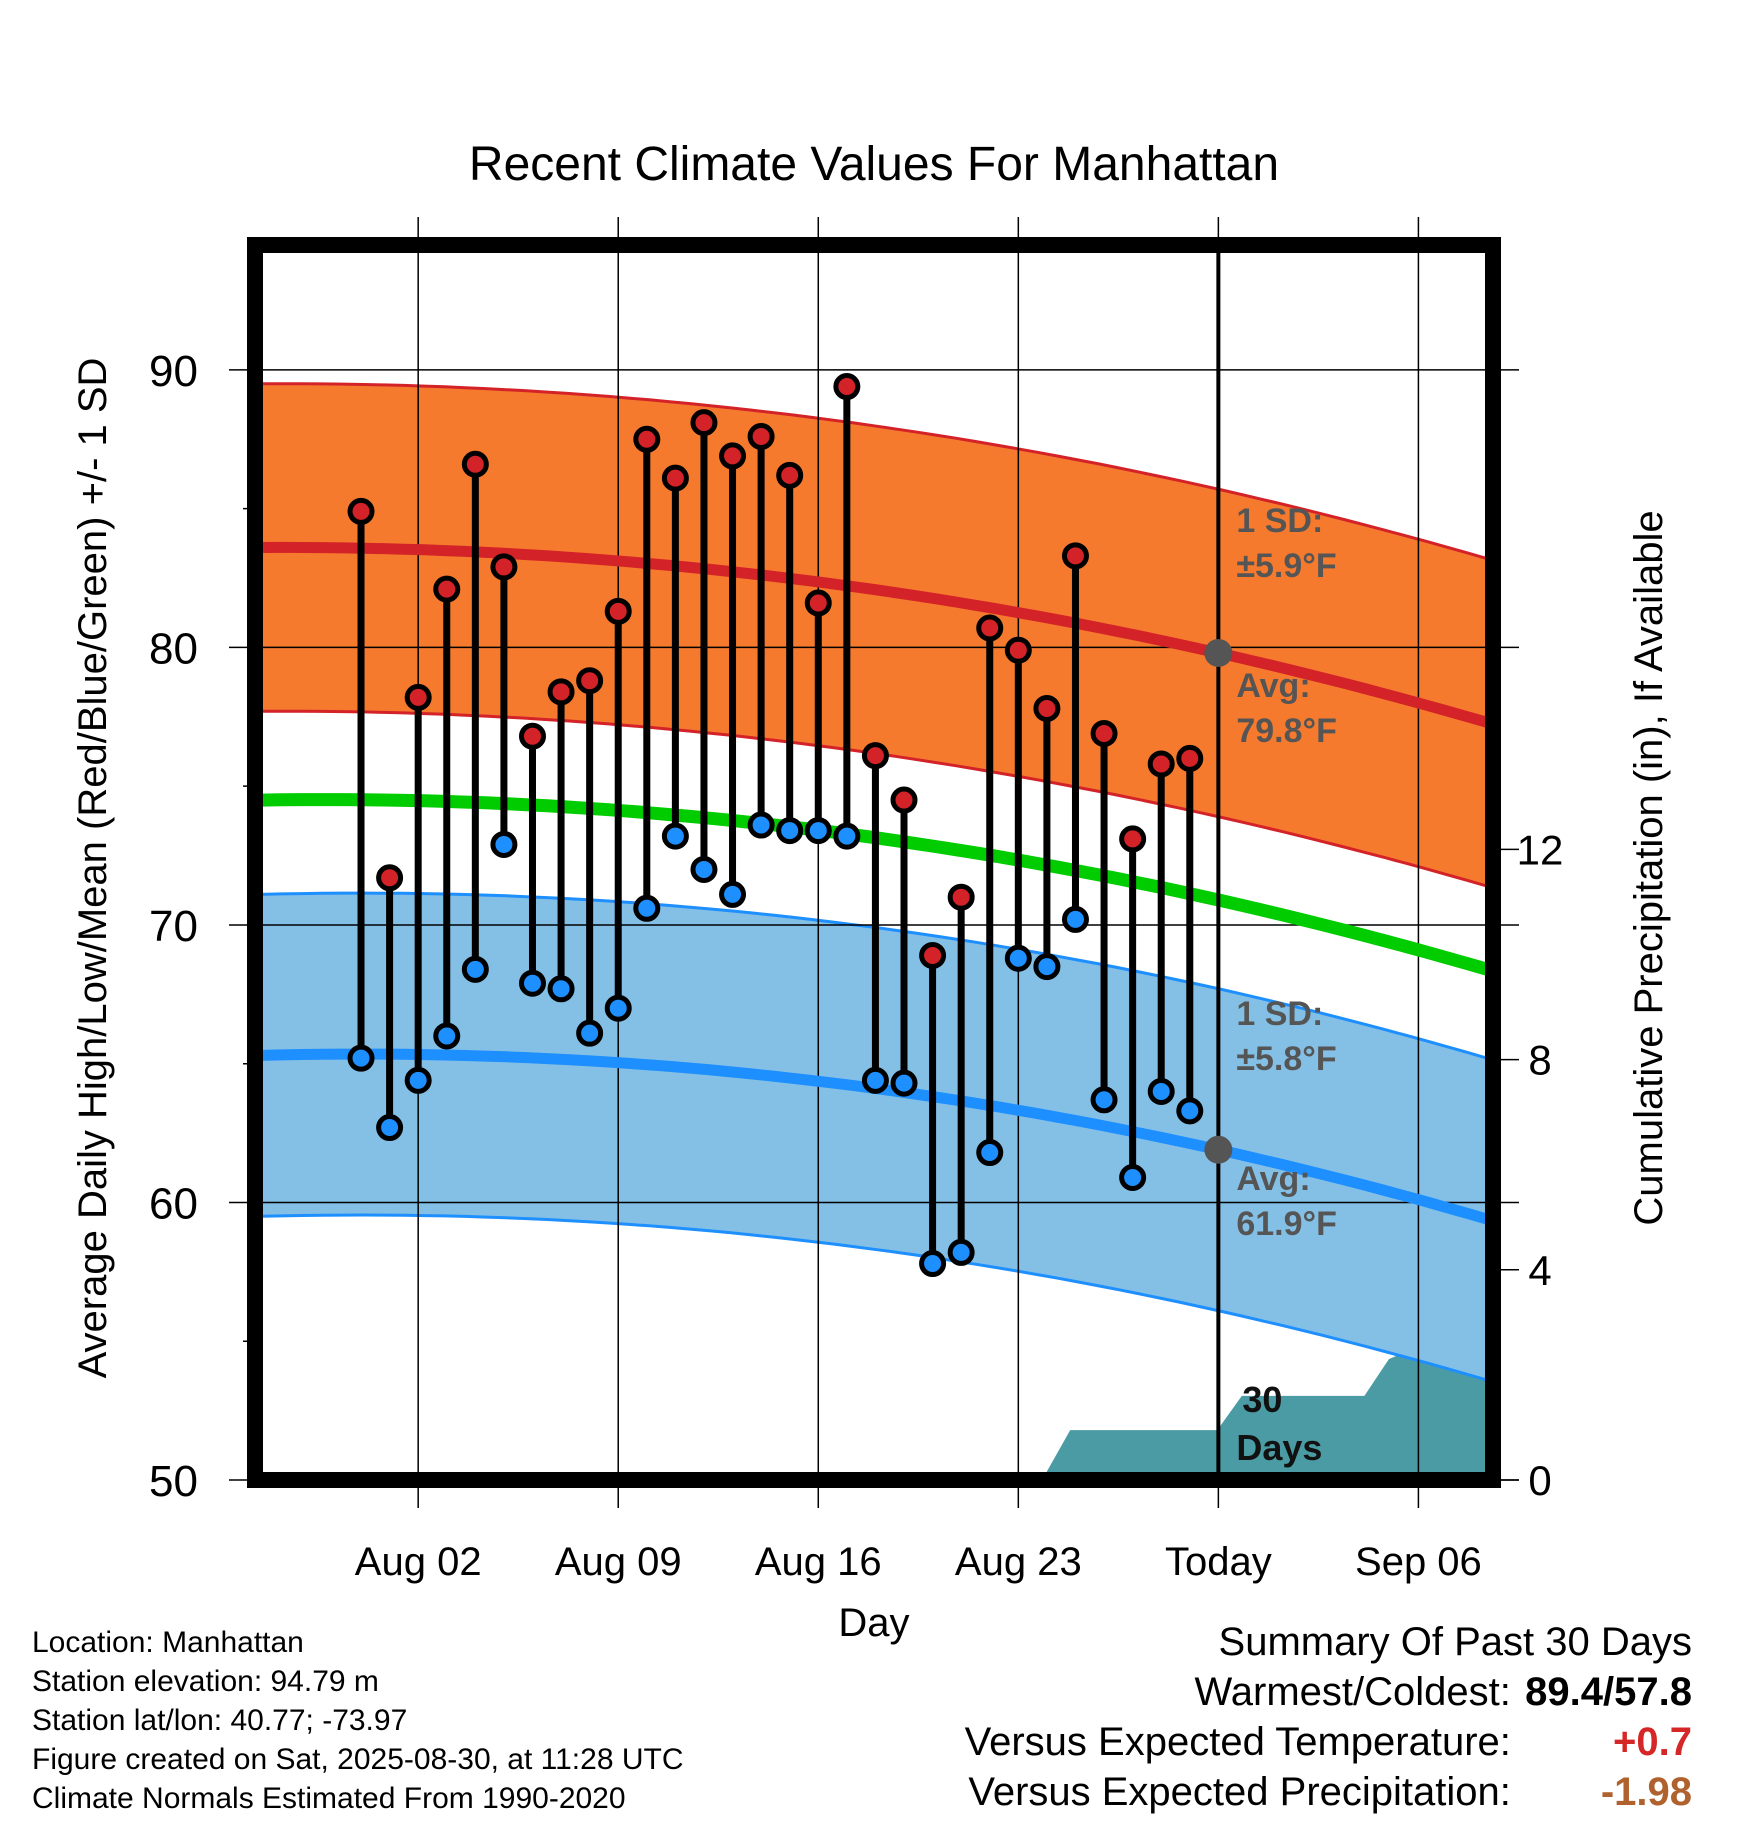 This screenshot has height=1828, width=1748. What do you see at coordinates (220, 1720) in the screenshot?
I see `info-latlon: Station lat/lon: 40.77; -73.97` at bounding box center [220, 1720].